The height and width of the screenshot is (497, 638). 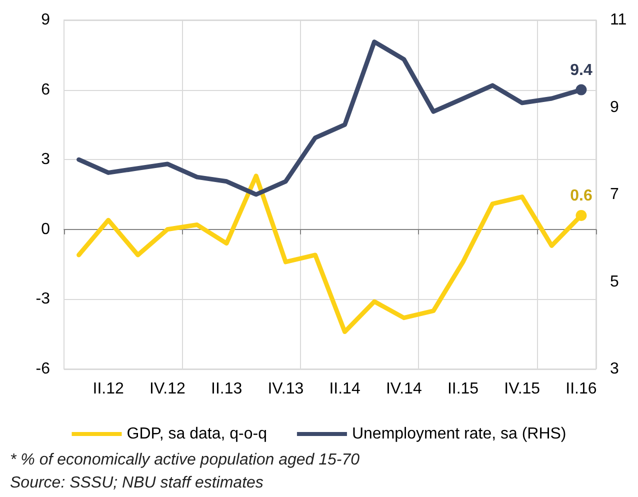 What do you see at coordinates (614, 281) in the screenshot?
I see `y2-tick-label: 5` at bounding box center [614, 281].